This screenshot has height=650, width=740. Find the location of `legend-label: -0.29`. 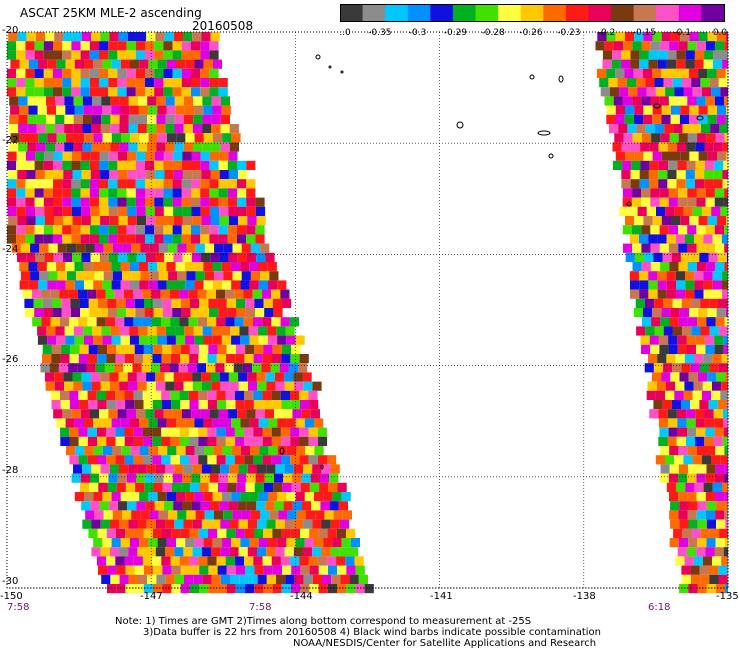

legend-label: -0.29 is located at coordinates (456, 33).